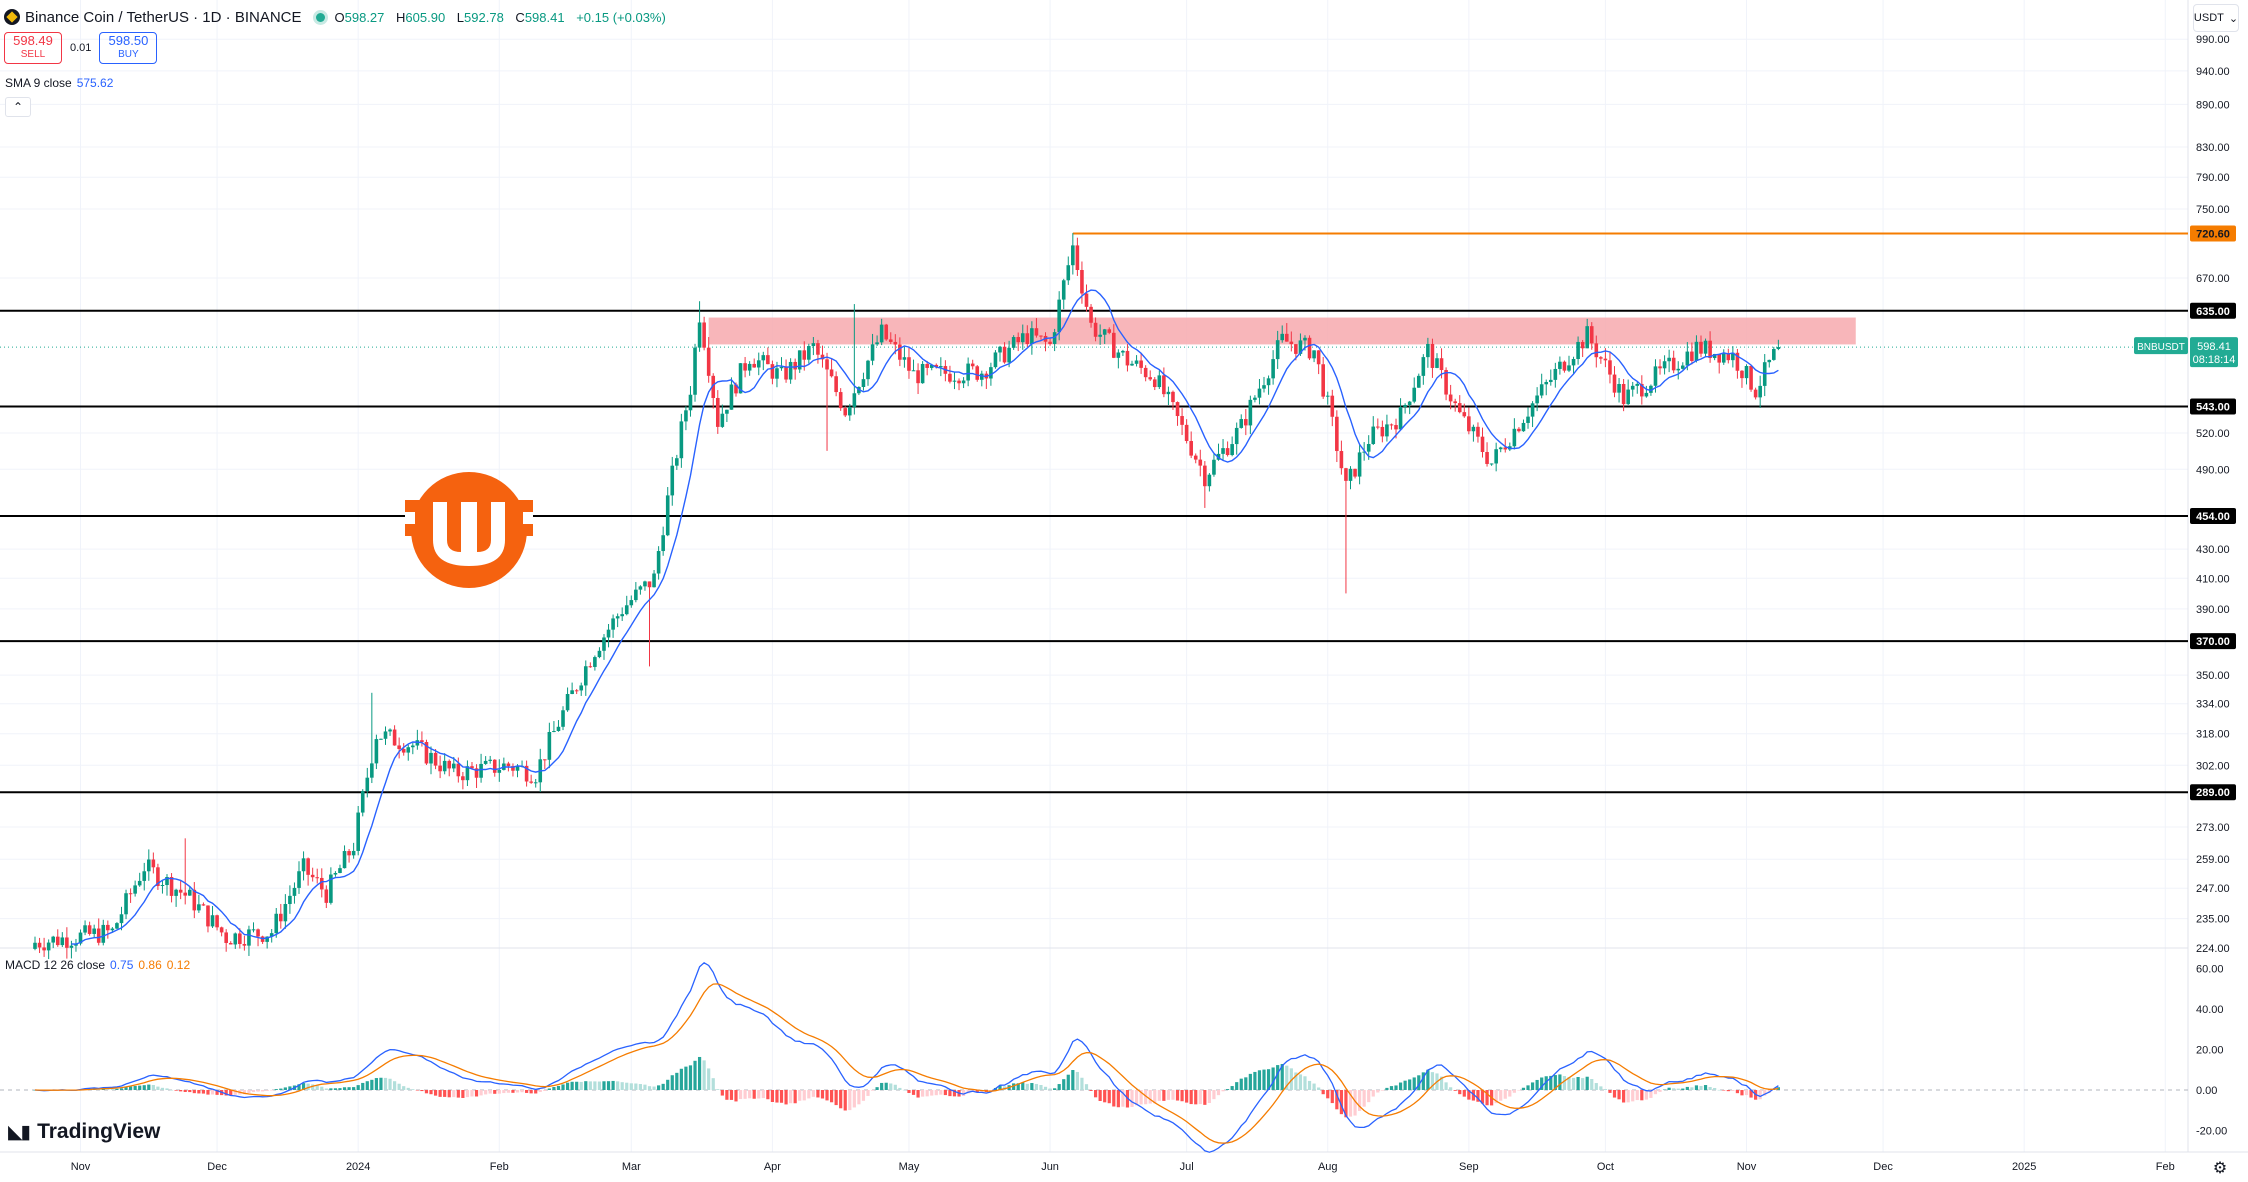 The image size is (2248, 1182). I want to click on sell-button: 598.49 SELL, so click(33, 48).